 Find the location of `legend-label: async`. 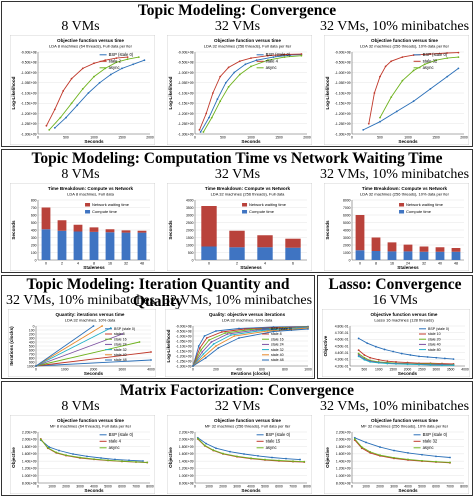

legend-label: async is located at coordinates (114, 447).